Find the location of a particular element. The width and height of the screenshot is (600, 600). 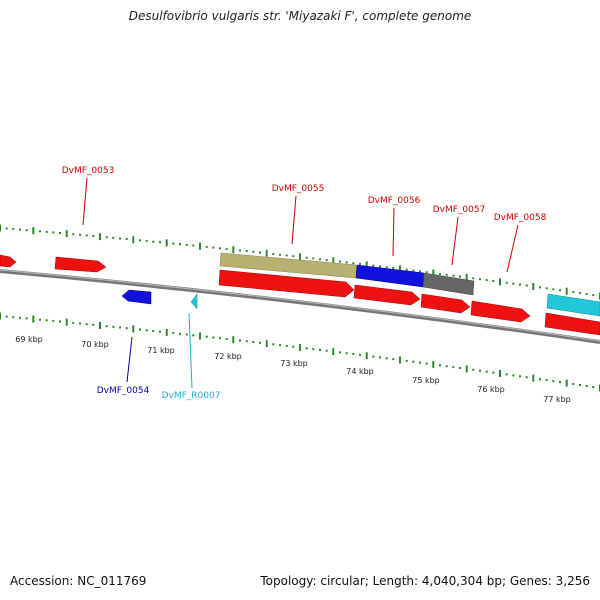

forward-genes is located at coordinates (300, 294).